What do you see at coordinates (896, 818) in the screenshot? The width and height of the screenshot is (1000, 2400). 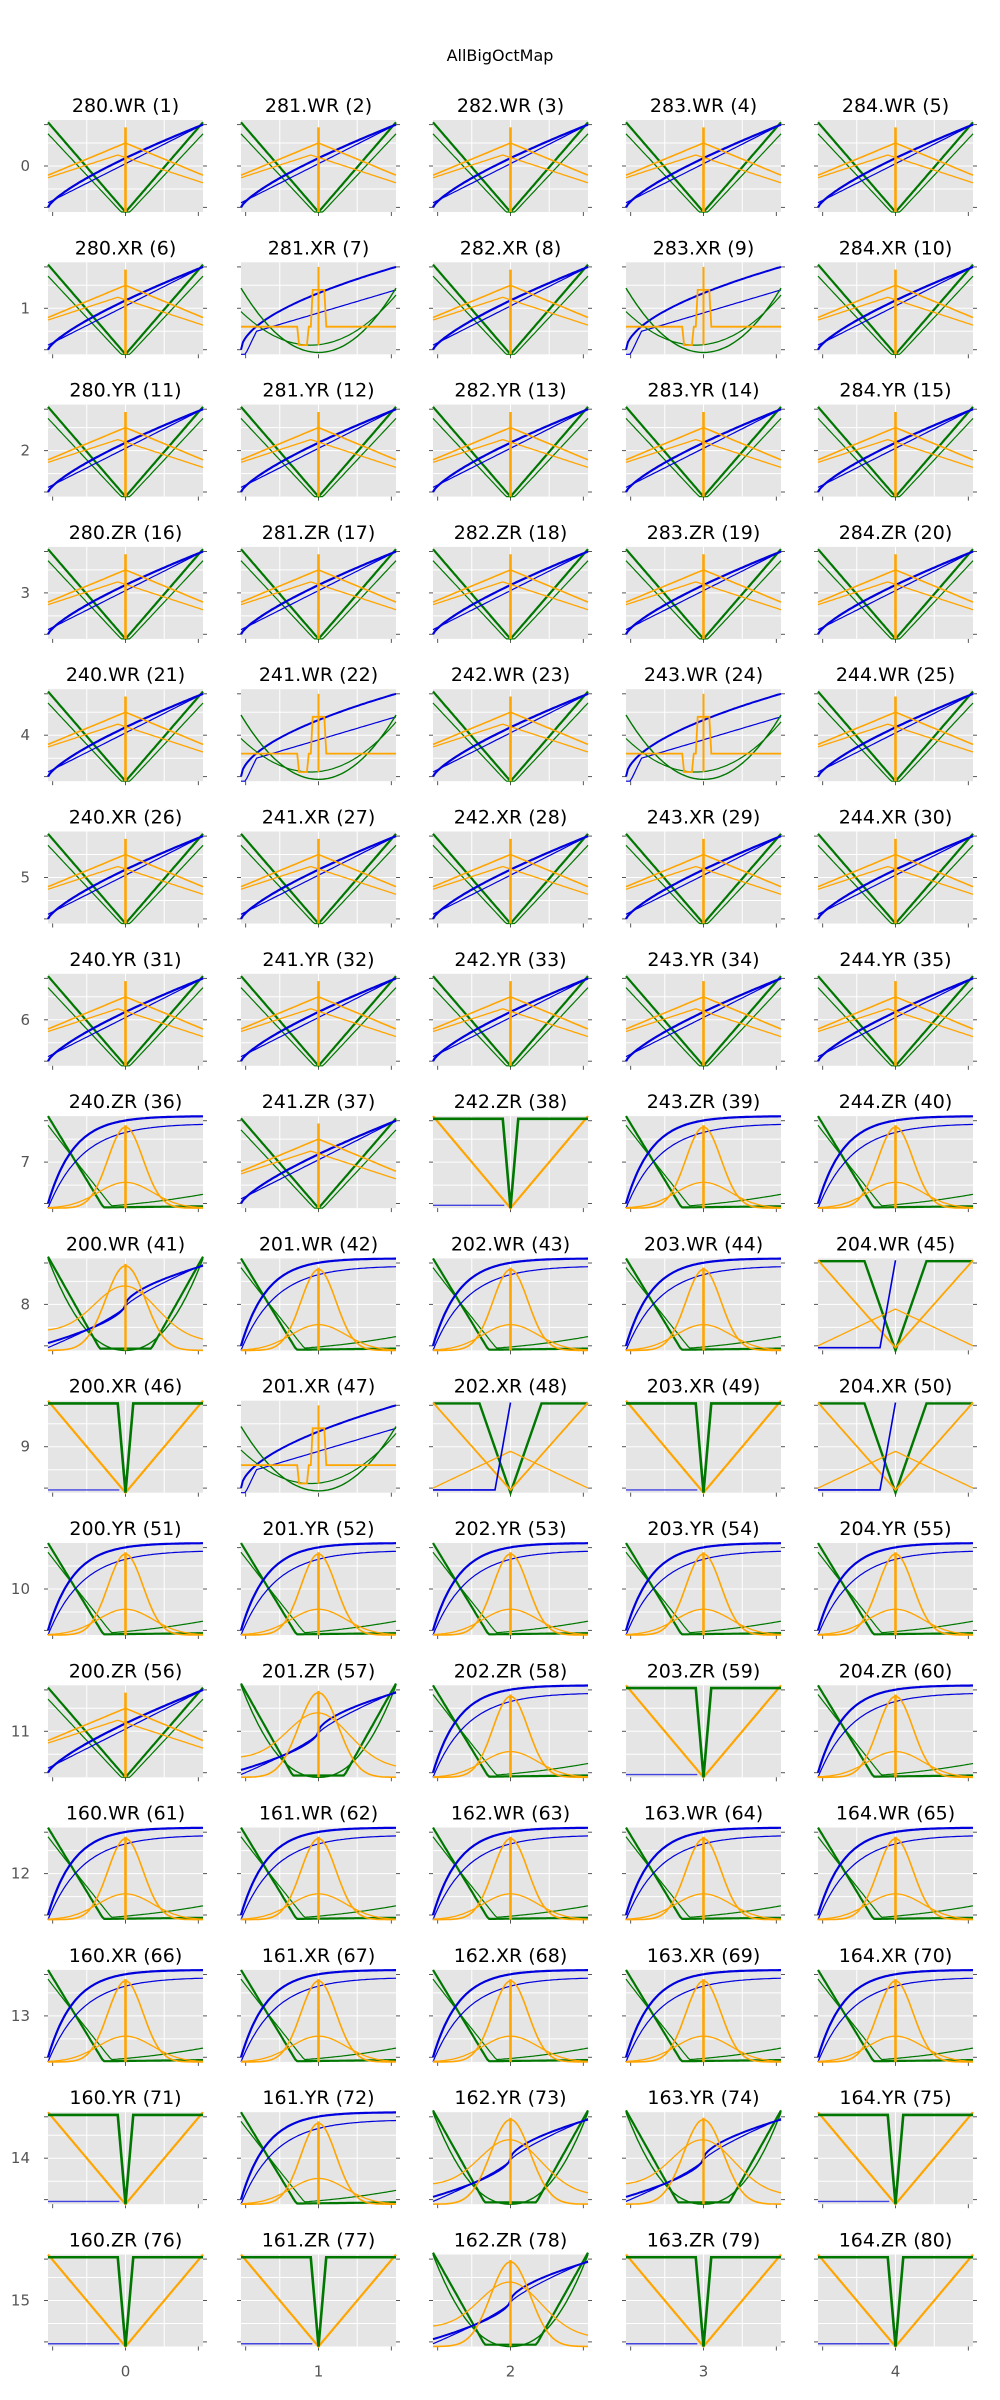 I see `panel-title: 244.XR (30)` at bounding box center [896, 818].